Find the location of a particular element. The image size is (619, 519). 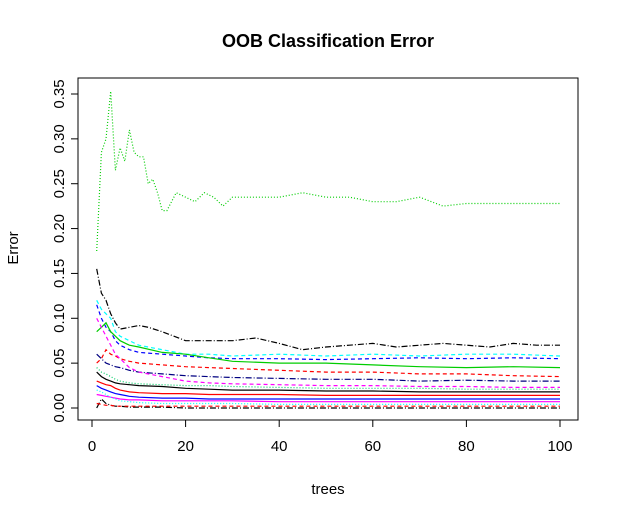

chart-title: OOB Classification Error is located at coordinates (328, 41).